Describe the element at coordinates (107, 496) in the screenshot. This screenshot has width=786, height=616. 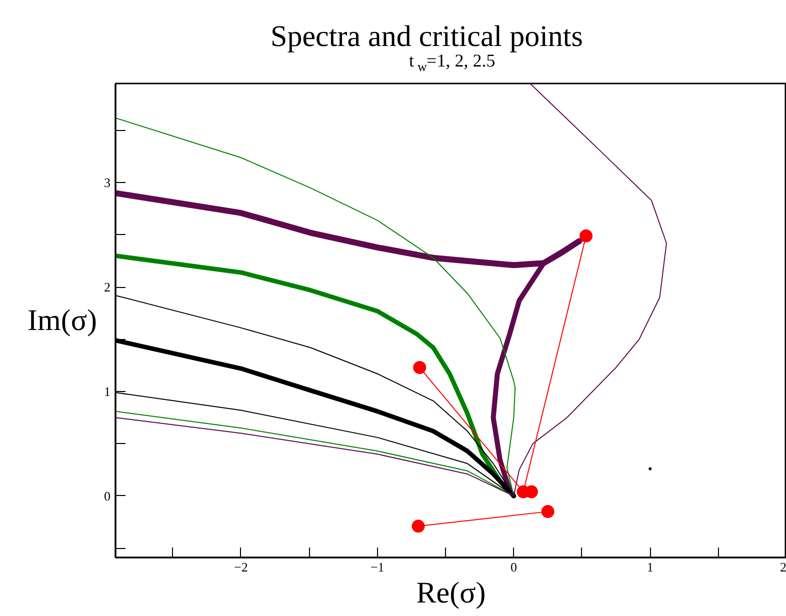
I see `y-tick-label: 0` at that location.